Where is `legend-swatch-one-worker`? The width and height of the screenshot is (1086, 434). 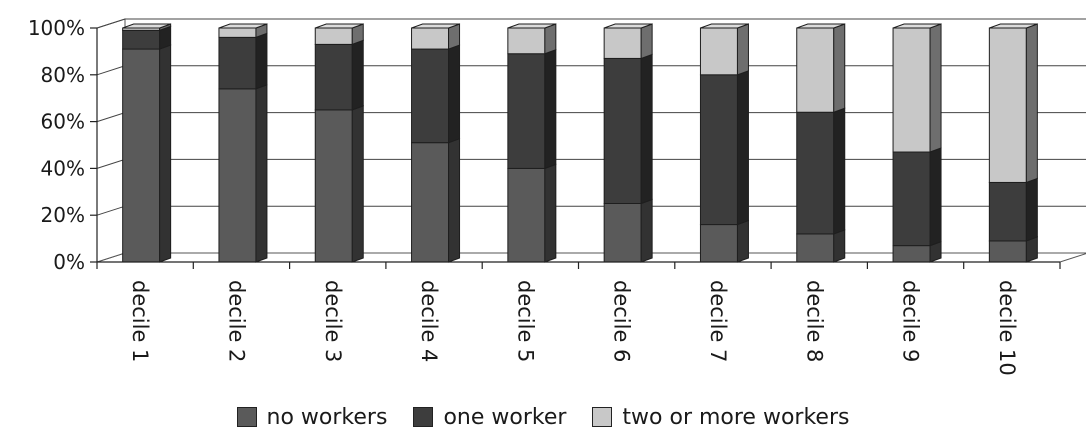
legend-swatch-one-worker is located at coordinates (423, 417).